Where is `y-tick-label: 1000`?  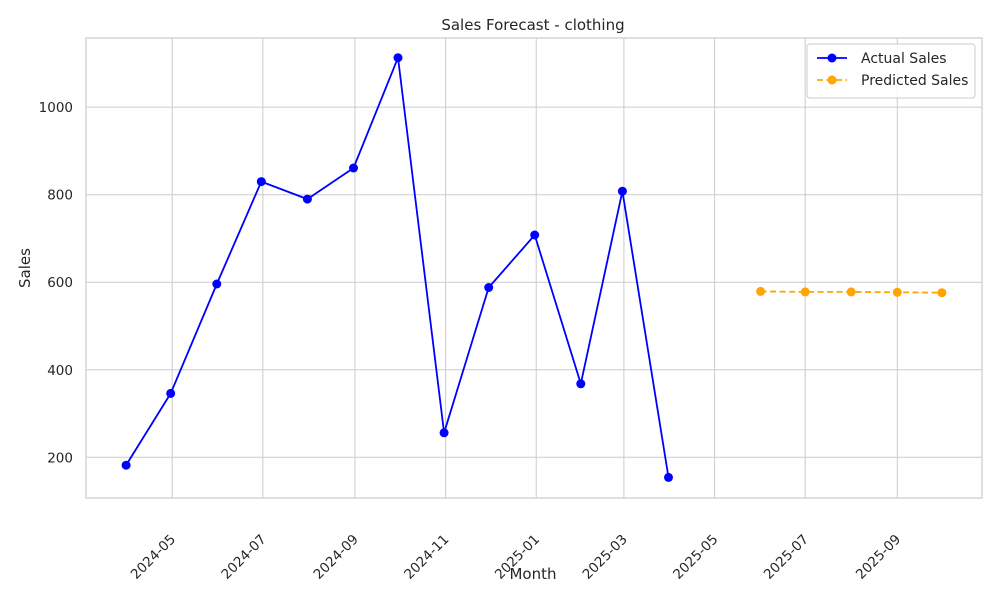 y-tick-label: 1000 is located at coordinates (56, 108).